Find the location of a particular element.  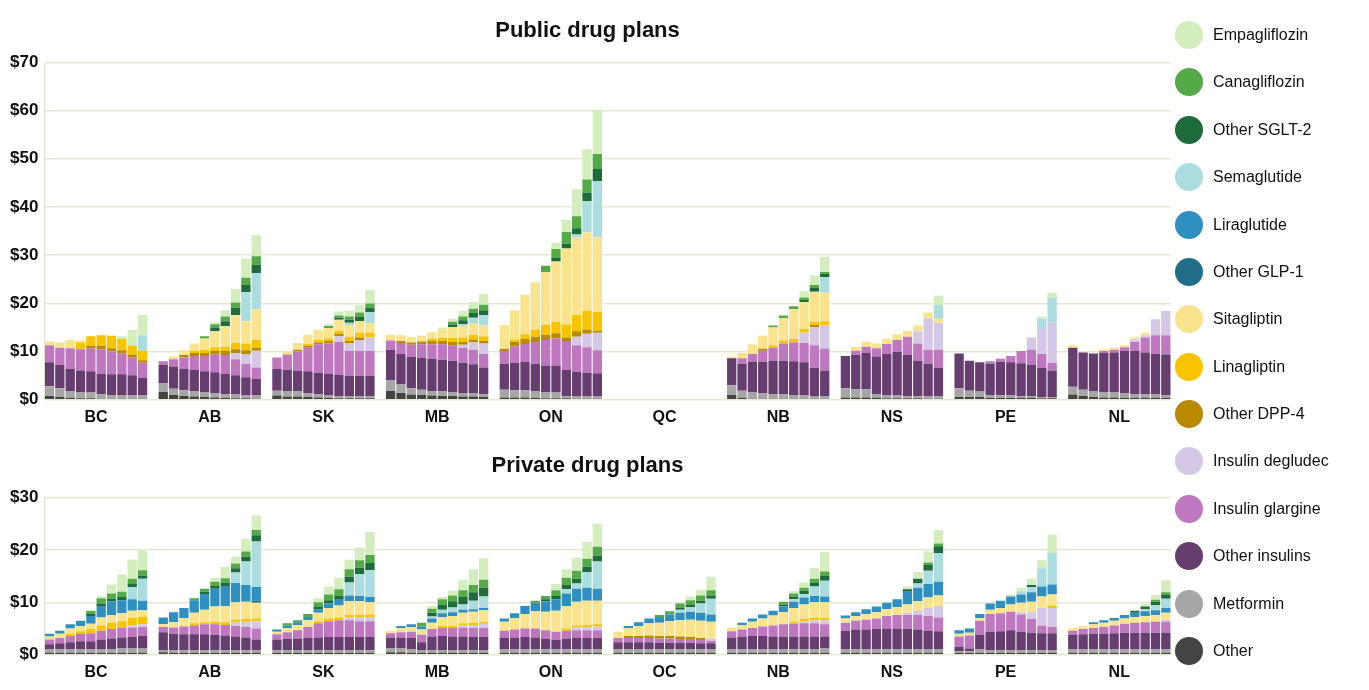

chart-title: Public drug plans is located at coordinates (587, 30).